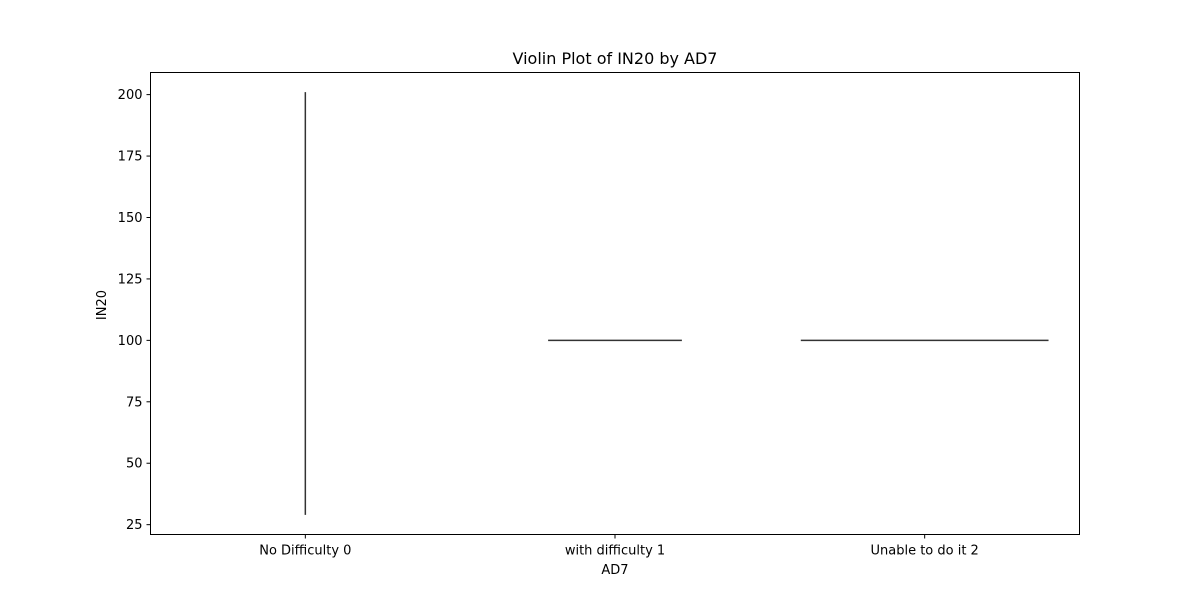 The image size is (1200, 605). What do you see at coordinates (134, 402) in the screenshot?
I see `y-tick-label: 75` at bounding box center [134, 402].